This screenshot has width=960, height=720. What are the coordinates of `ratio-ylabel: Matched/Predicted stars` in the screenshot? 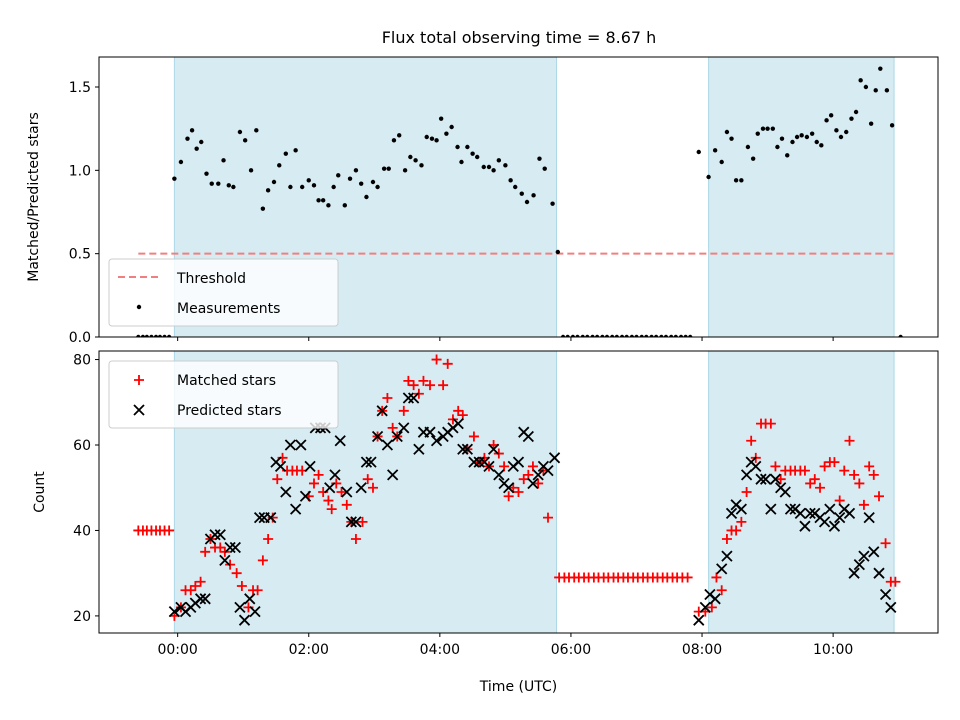 It's located at (34, 197).